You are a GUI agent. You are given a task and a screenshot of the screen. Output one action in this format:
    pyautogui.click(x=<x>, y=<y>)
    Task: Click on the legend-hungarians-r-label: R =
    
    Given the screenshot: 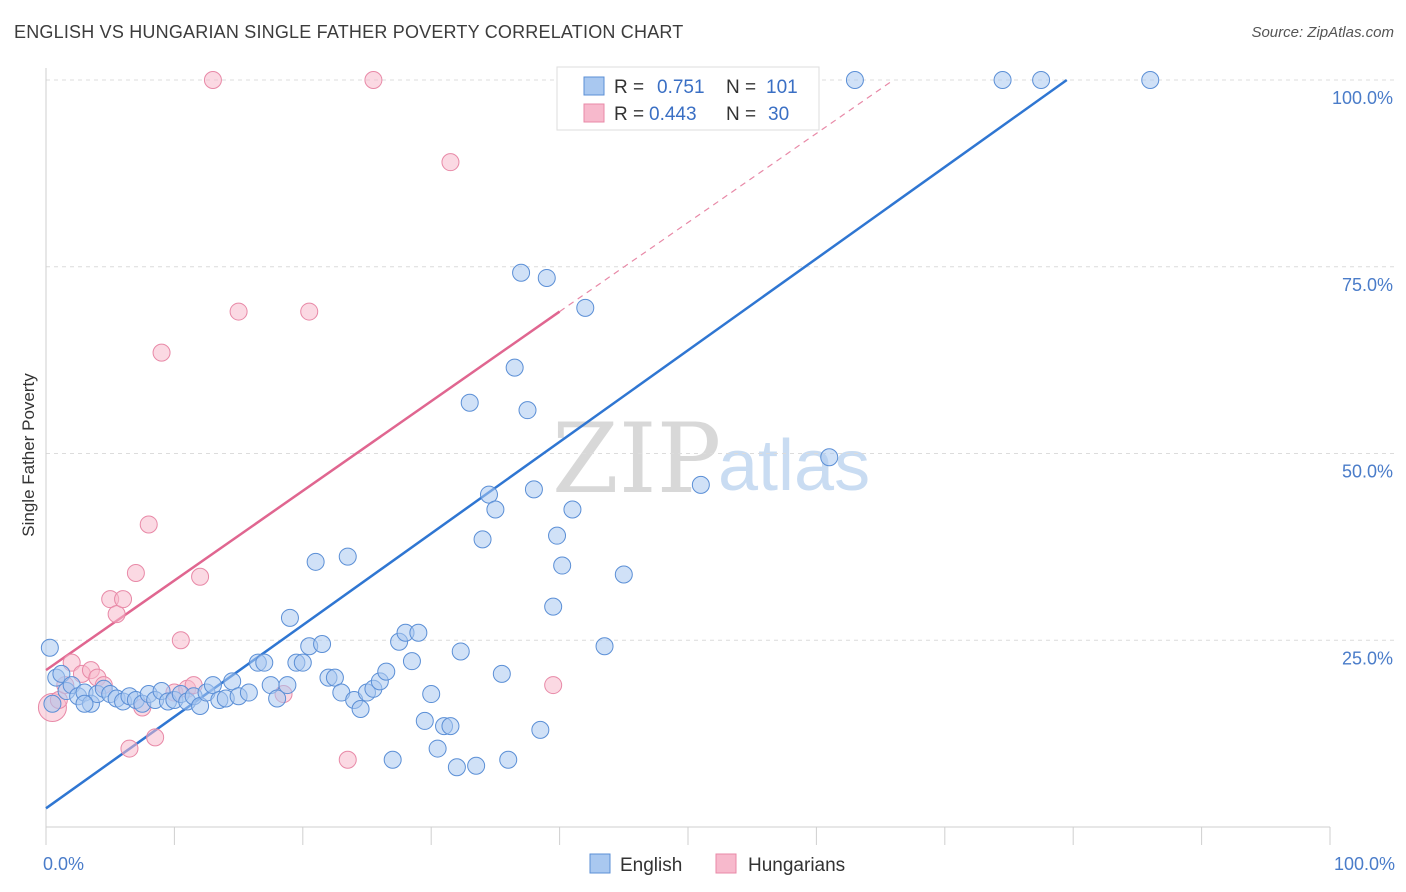 What is the action you would take?
    pyautogui.click(x=629, y=114)
    